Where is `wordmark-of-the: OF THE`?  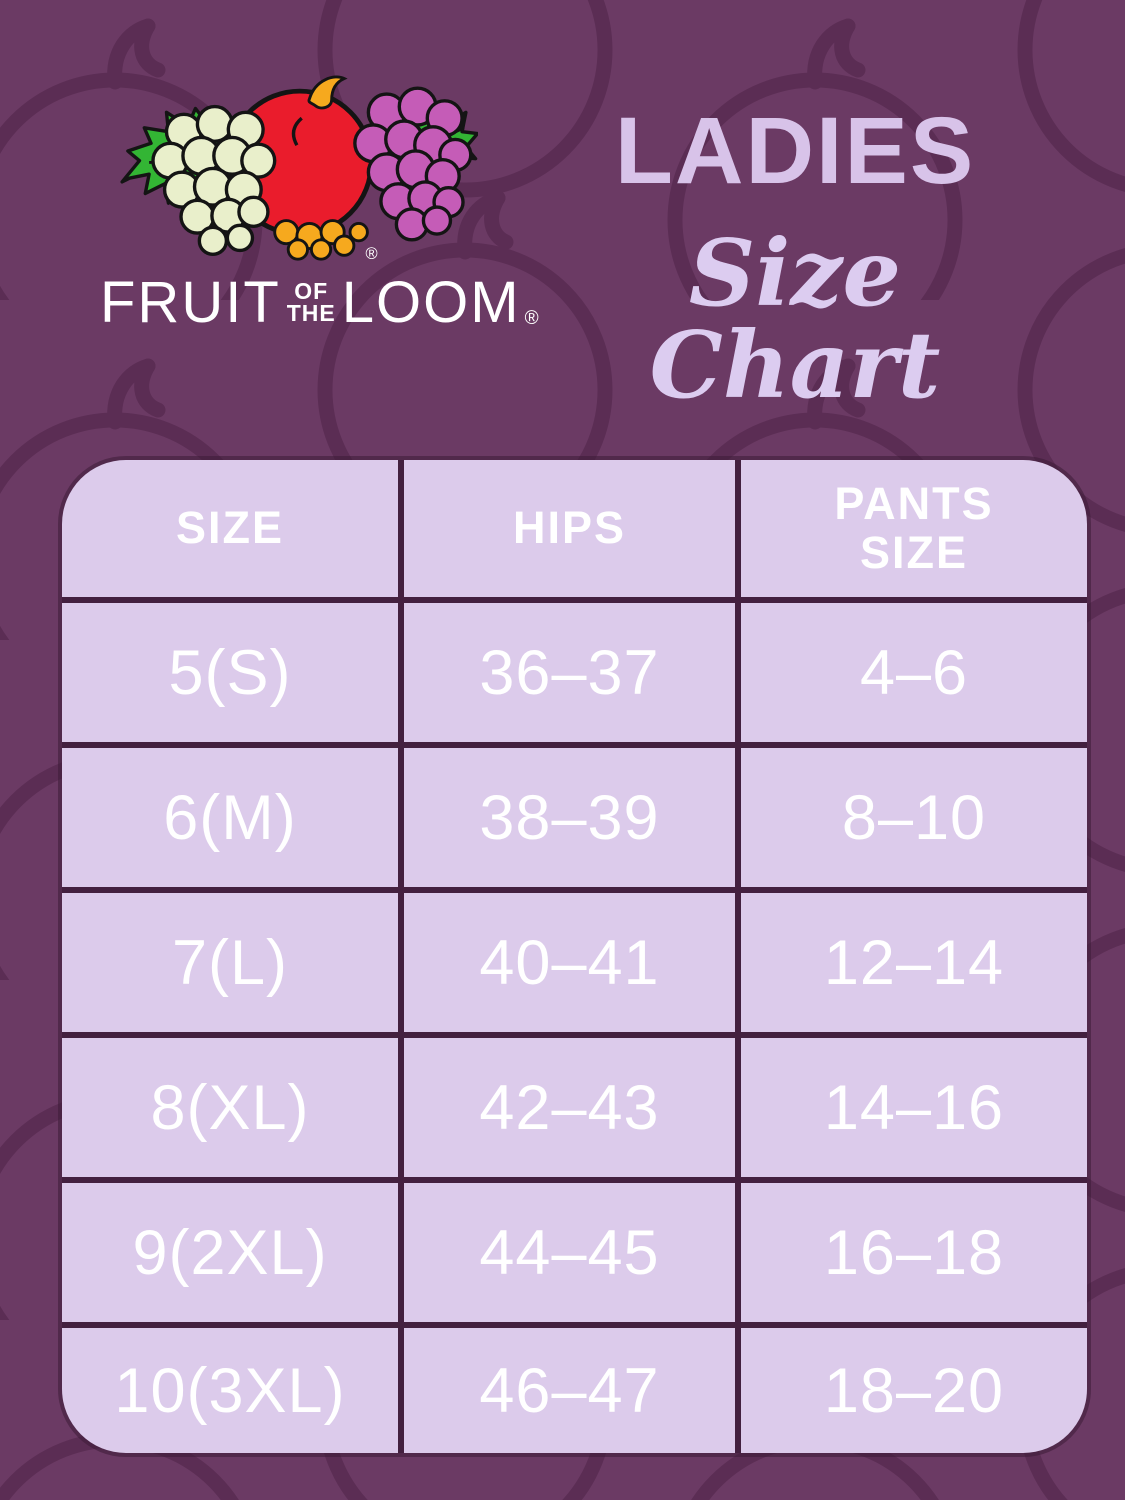 wordmark-of-the: OF THE is located at coordinates (311, 302).